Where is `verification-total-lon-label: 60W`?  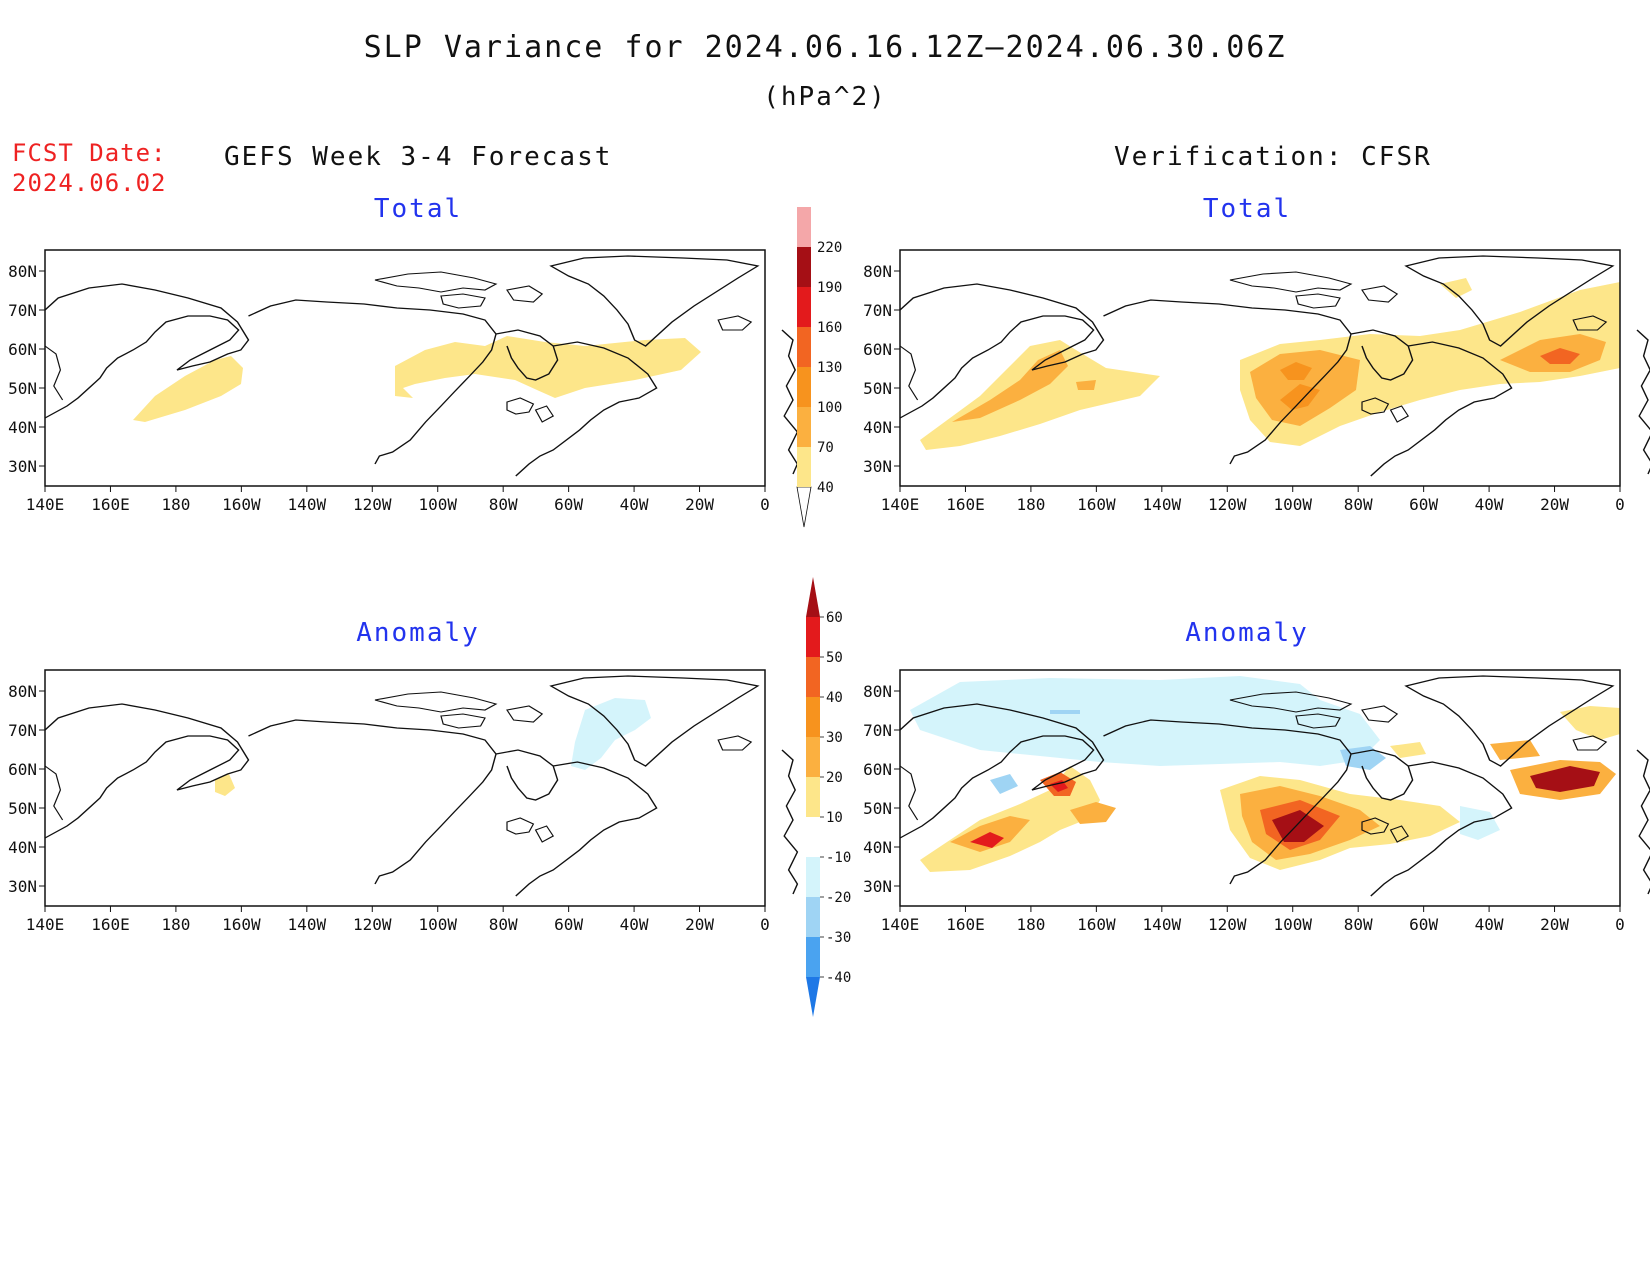 verification-total-lon-label: 60W is located at coordinates (1423, 504).